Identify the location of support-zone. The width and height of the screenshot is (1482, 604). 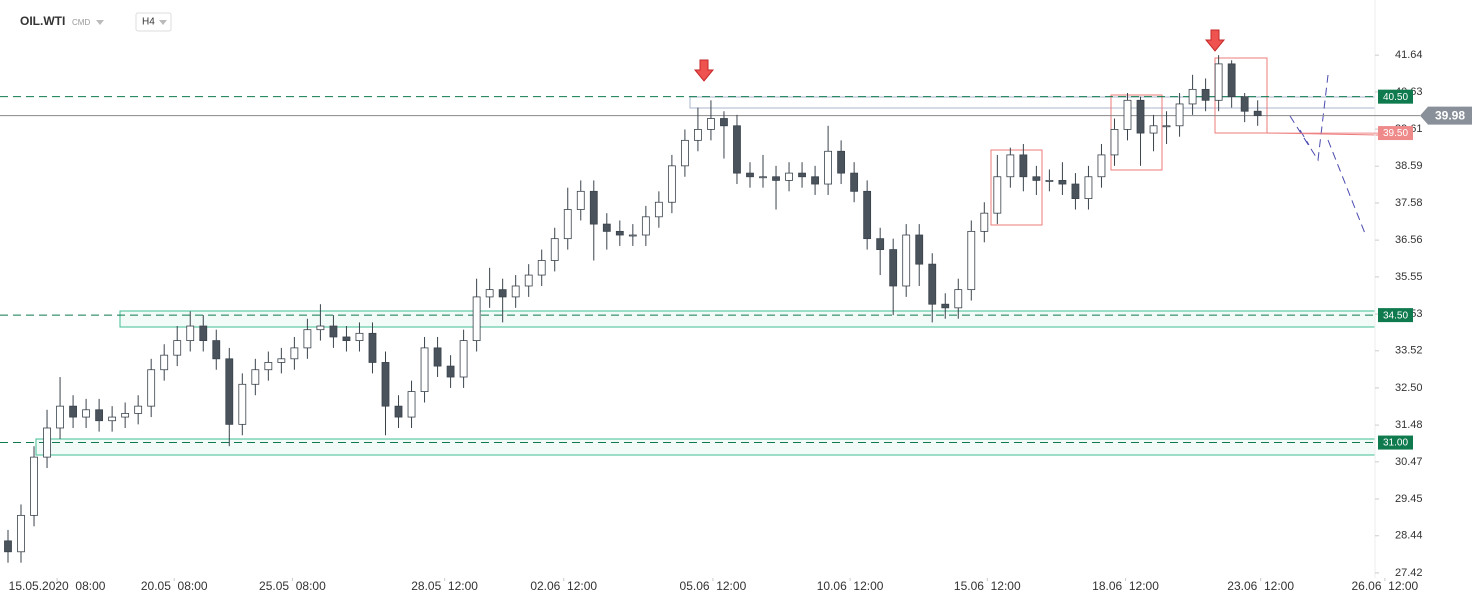
(705, 447).